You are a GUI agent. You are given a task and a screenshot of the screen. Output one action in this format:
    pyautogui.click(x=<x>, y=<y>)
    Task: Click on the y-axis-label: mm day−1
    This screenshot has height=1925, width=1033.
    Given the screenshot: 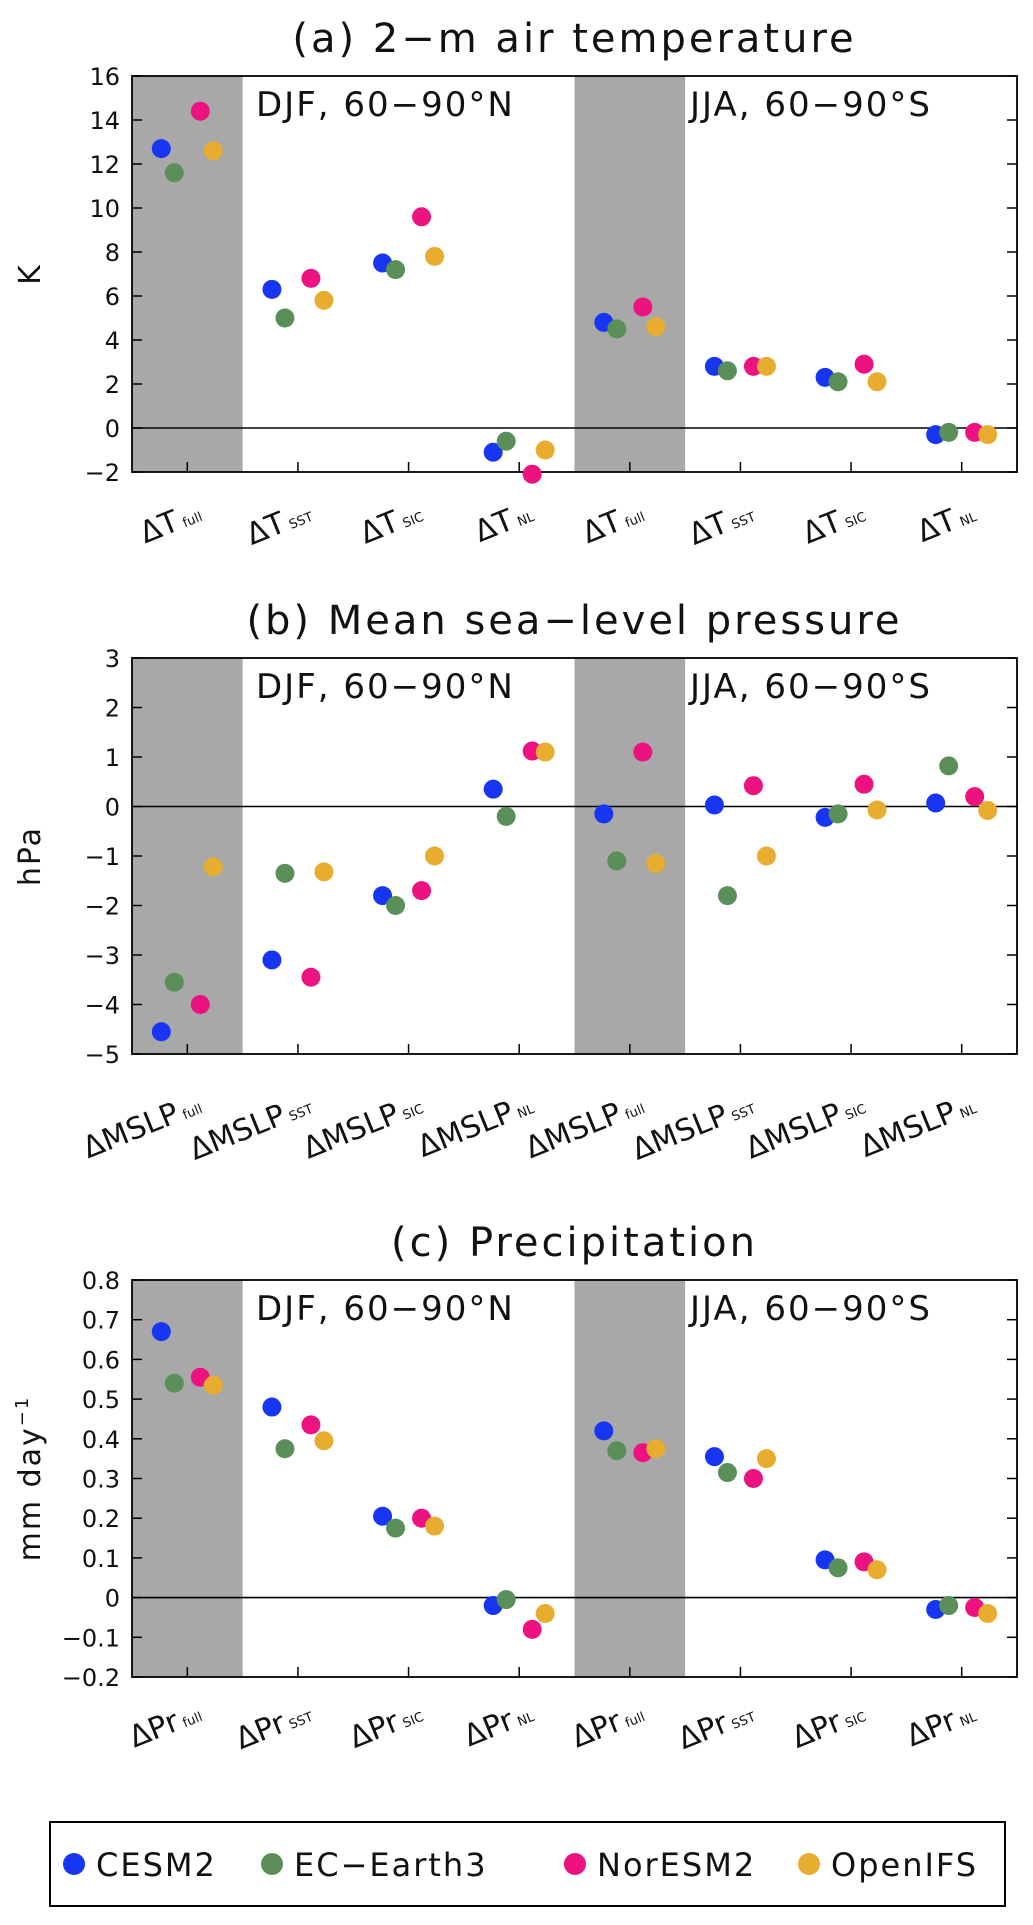 What is the action you would take?
    pyautogui.click(x=30, y=1479)
    